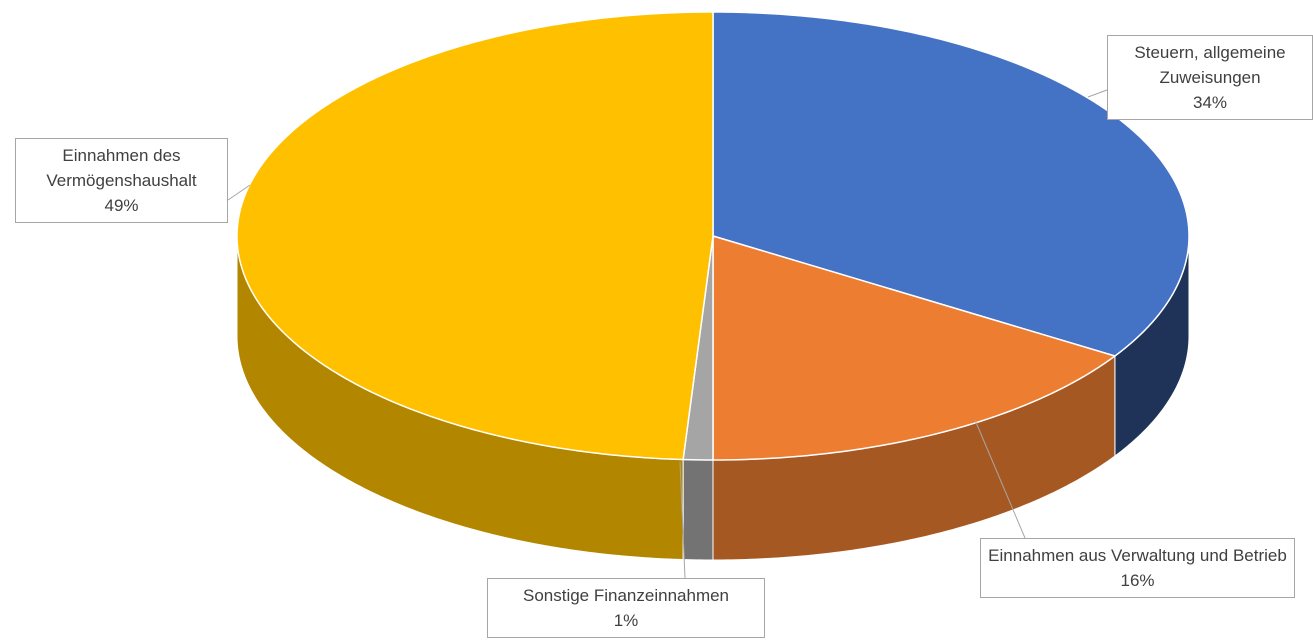 Image resolution: width=1313 pixels, height=640 pixels. I want to click on data-label: Einnahmen des Vermögenshaushalt 49%, so click(121, 180).